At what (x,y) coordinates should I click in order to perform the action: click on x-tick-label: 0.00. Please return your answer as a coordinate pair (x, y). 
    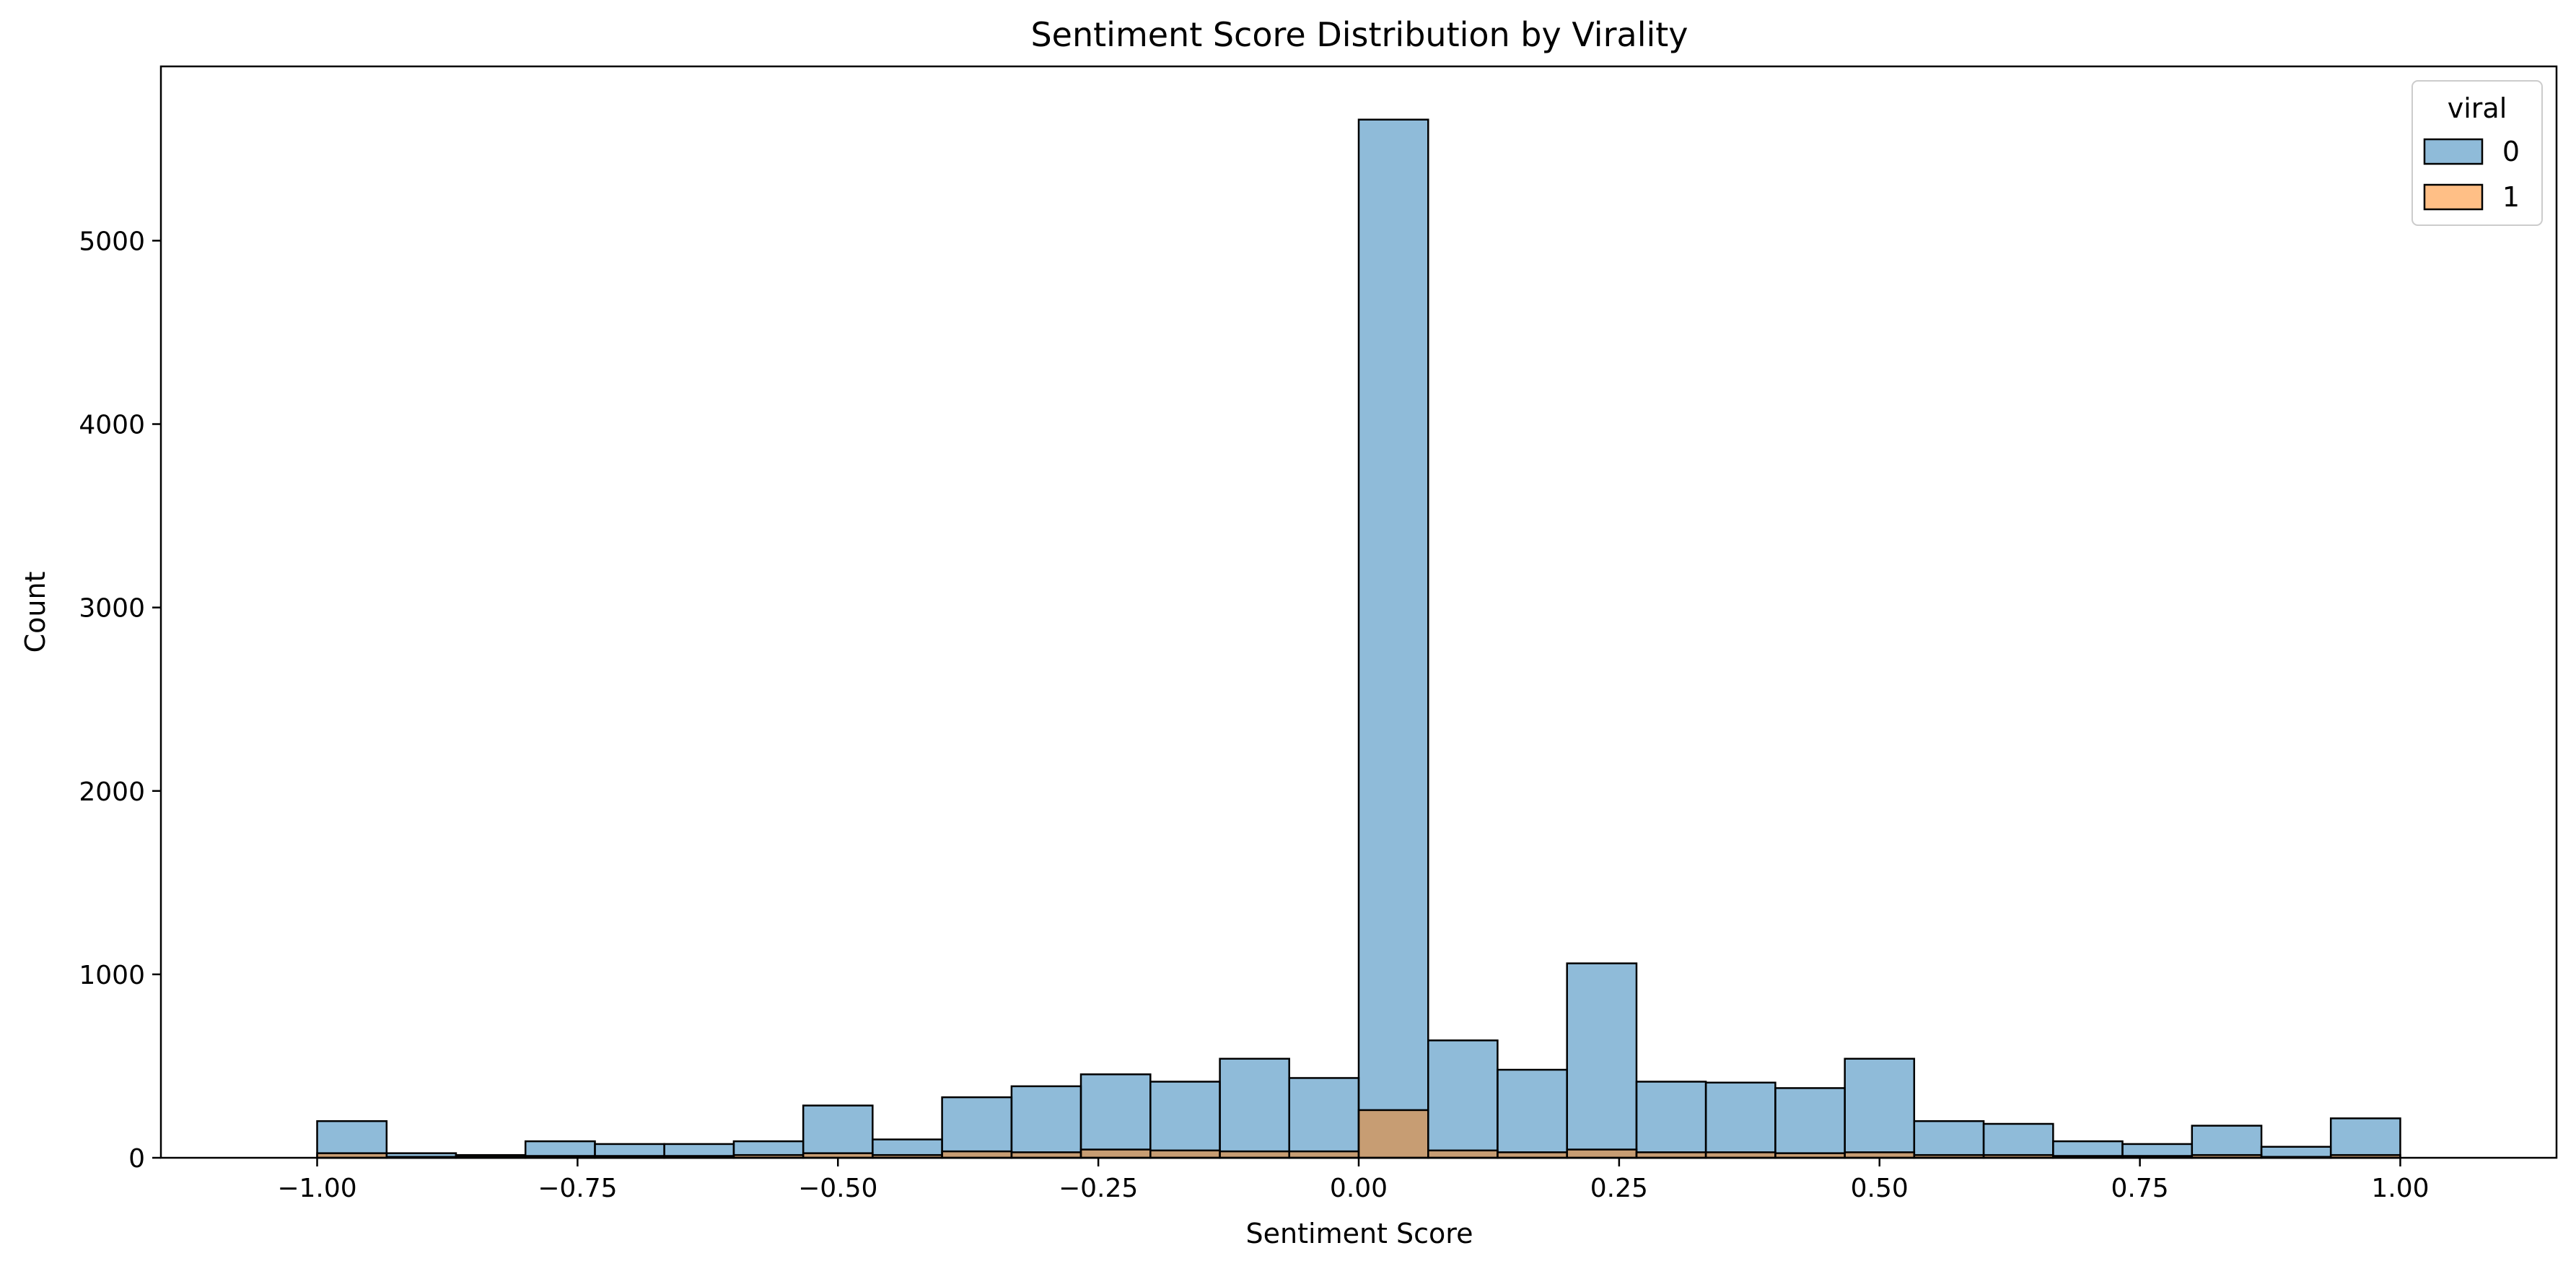
    Looking at the image, I should click on (1359, 1189).